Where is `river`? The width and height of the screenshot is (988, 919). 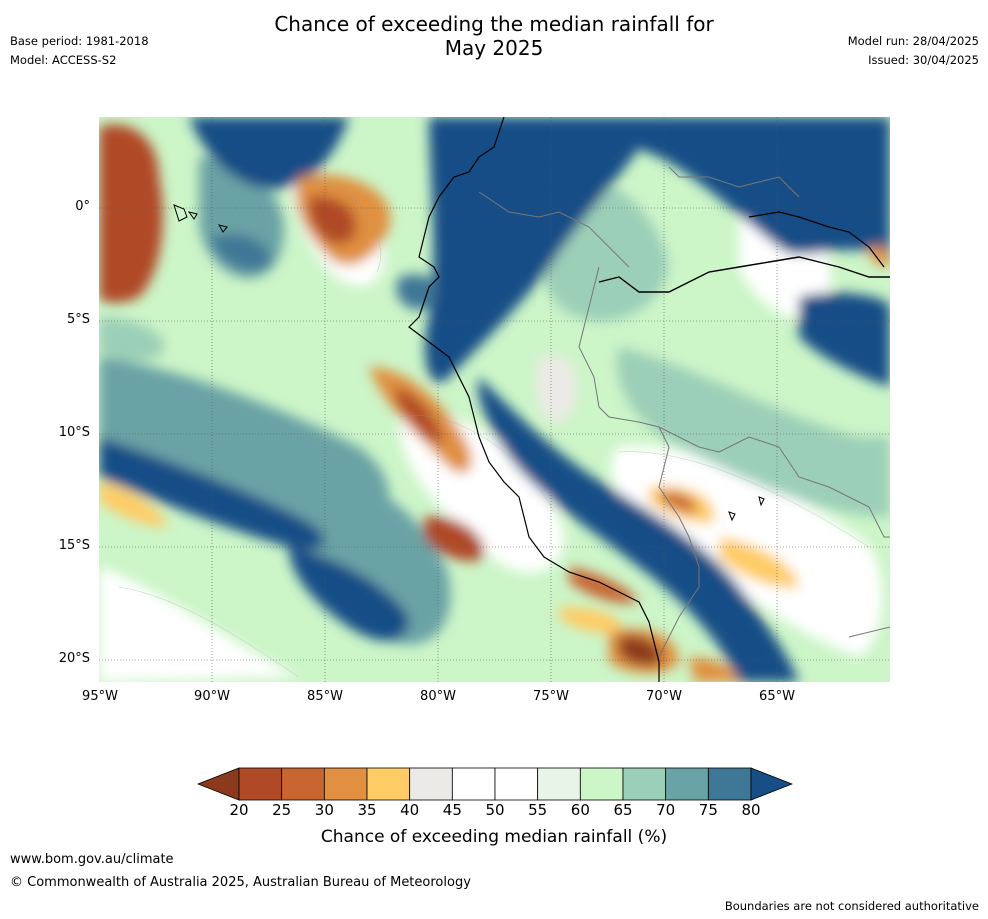
river is located at coordinates (744, 274).